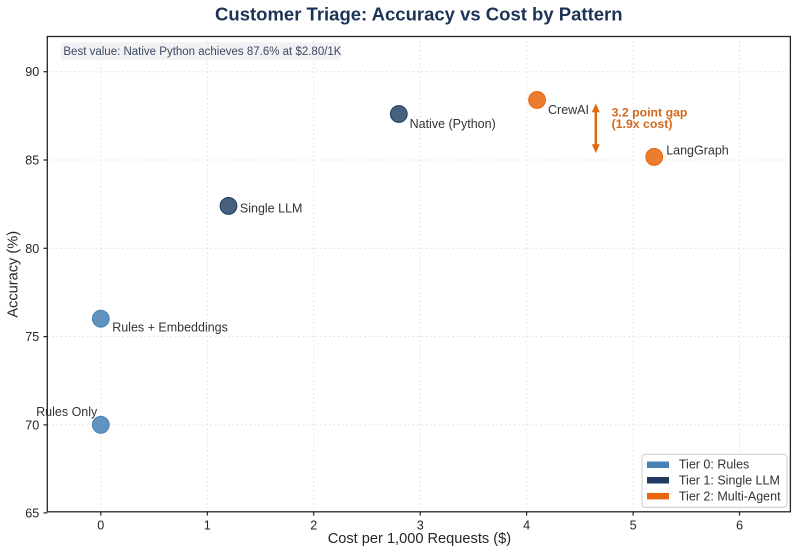 This screenshot has width=800, height=557. What do you see at coordinates (650, 113) in the screenshot?
I see `svg-text: 3.2 point gap` at bounding box center [650, 113].